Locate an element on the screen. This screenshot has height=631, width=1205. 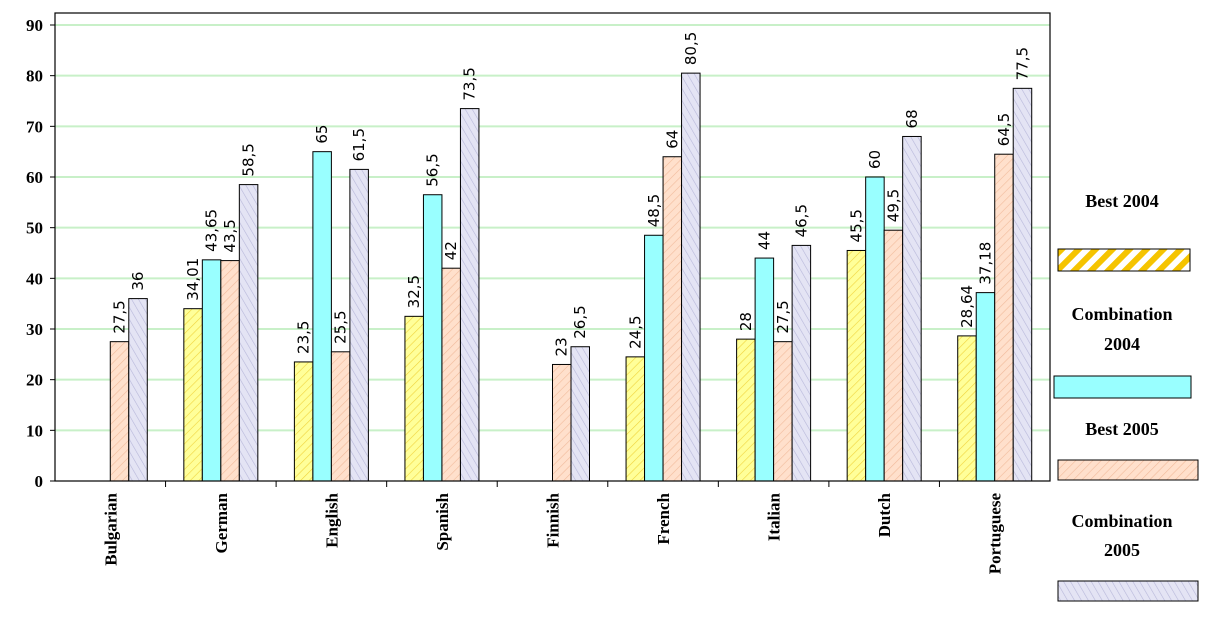
bar-best-2004-italian is located at coordinates (746, 410).